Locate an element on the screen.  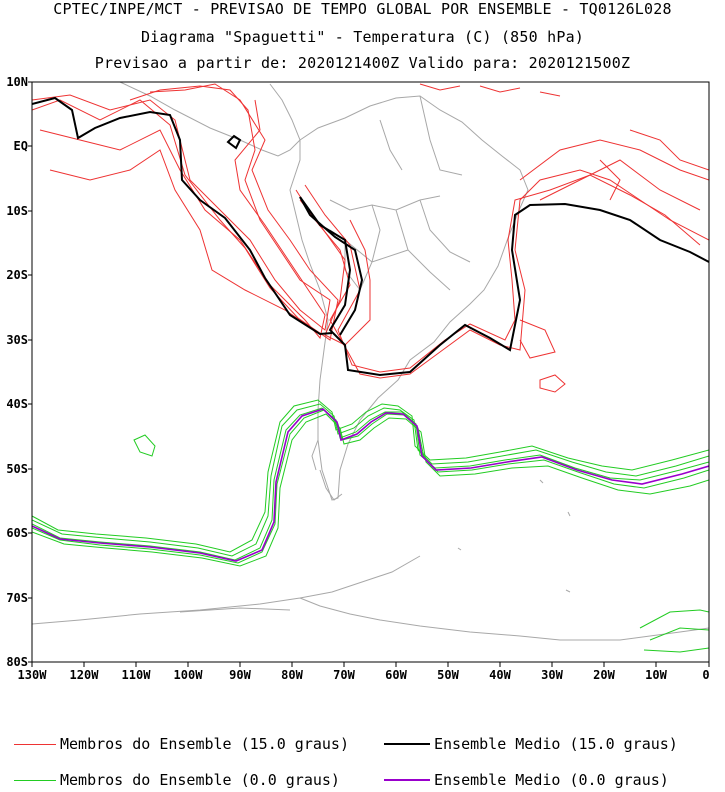
lat-label: 10S is located at coordinates (17, 211).